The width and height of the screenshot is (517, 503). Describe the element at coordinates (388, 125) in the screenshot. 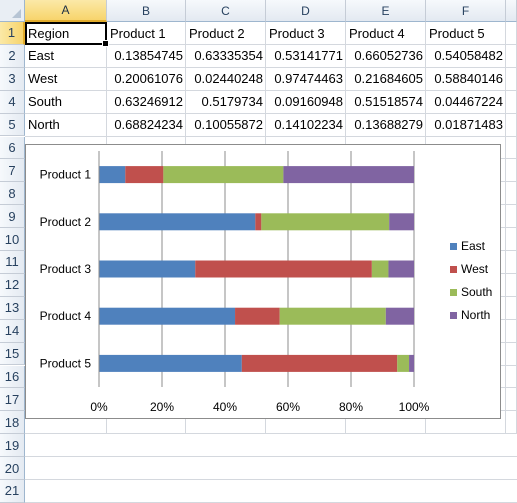

I see `cell-e5: 0.13688279` at that location.